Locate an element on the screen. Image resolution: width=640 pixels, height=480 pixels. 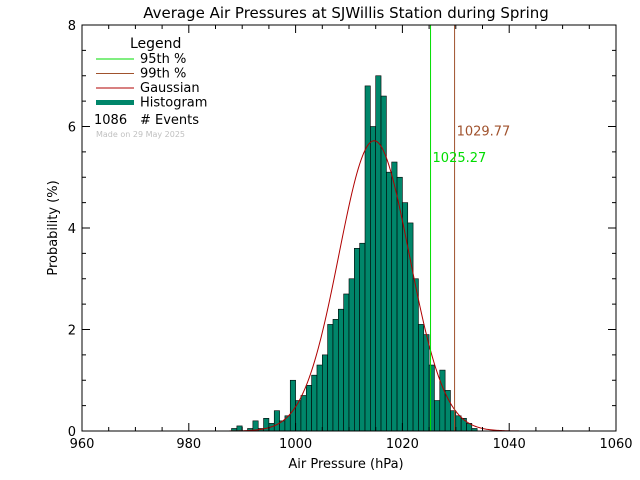
x-tick-label: 1060 is located at coordinates (615, 444).